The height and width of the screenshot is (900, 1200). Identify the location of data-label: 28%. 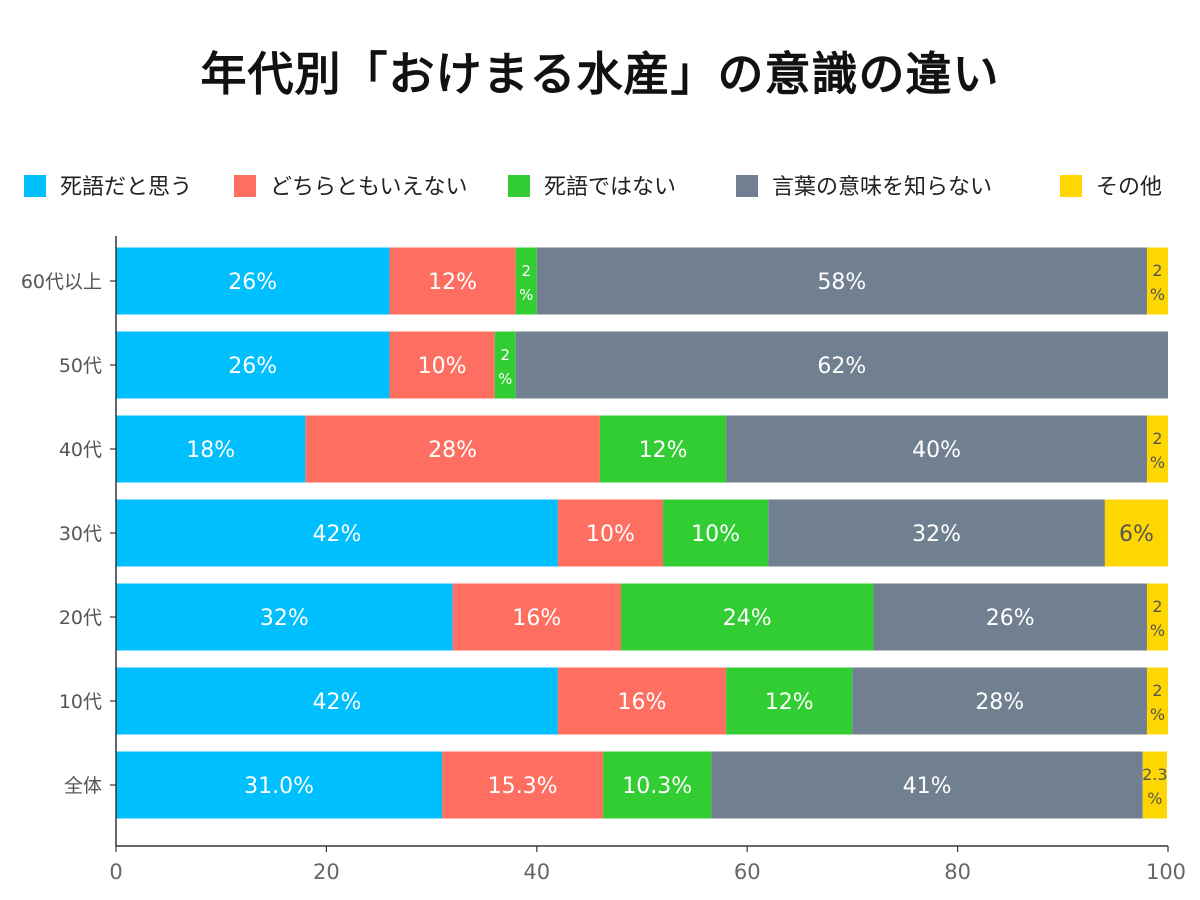
(999, 702).